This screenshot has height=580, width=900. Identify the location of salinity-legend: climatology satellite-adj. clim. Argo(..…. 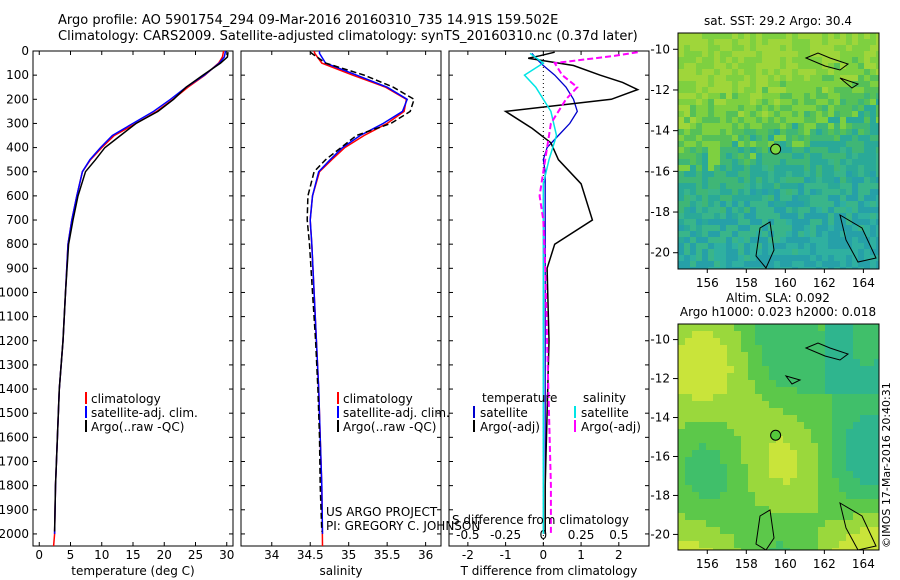
(393, 413).